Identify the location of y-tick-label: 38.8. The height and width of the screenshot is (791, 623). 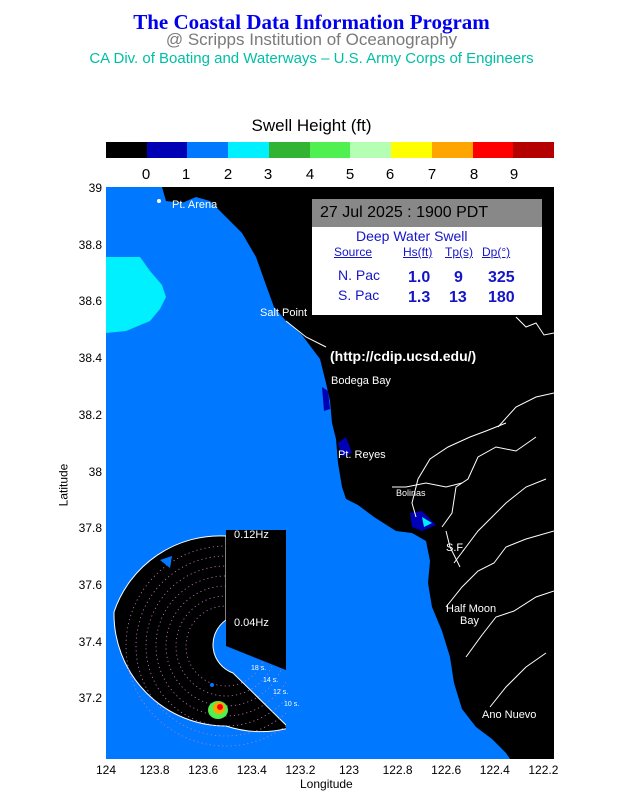
(90, 244).